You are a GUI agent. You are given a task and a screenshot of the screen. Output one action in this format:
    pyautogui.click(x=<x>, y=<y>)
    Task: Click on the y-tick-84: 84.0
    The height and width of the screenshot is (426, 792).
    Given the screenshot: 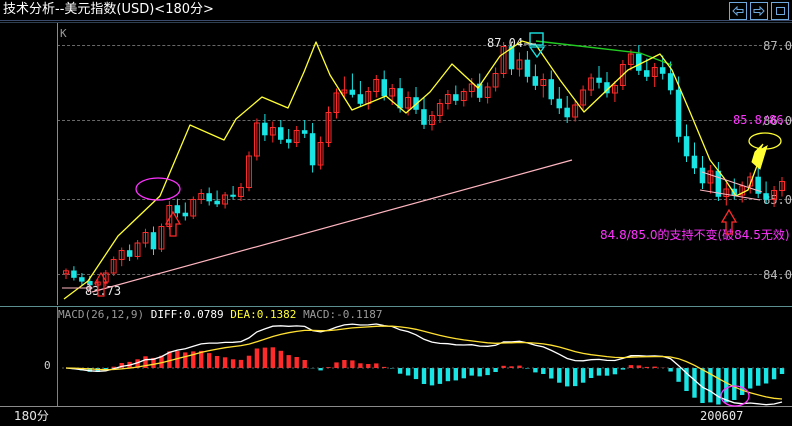 What is the action you would take?
    pyautogui.click(x=777, y=275)
    